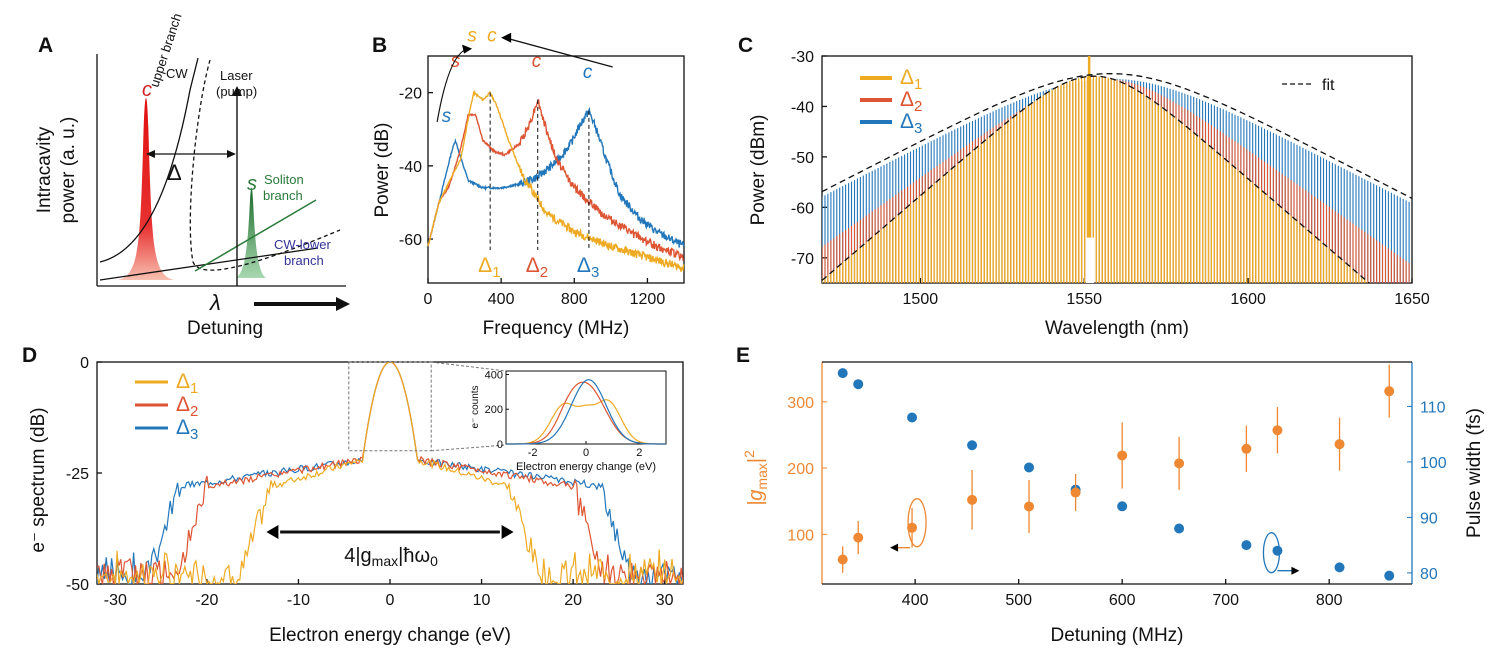 The height and width of the screenshot is (658, 1504). What do you see at coordinates (391, 557) in the screenshot?
I see `d-arrow-label: 4|gmax|ħω0` at bounding box center [391, 557].